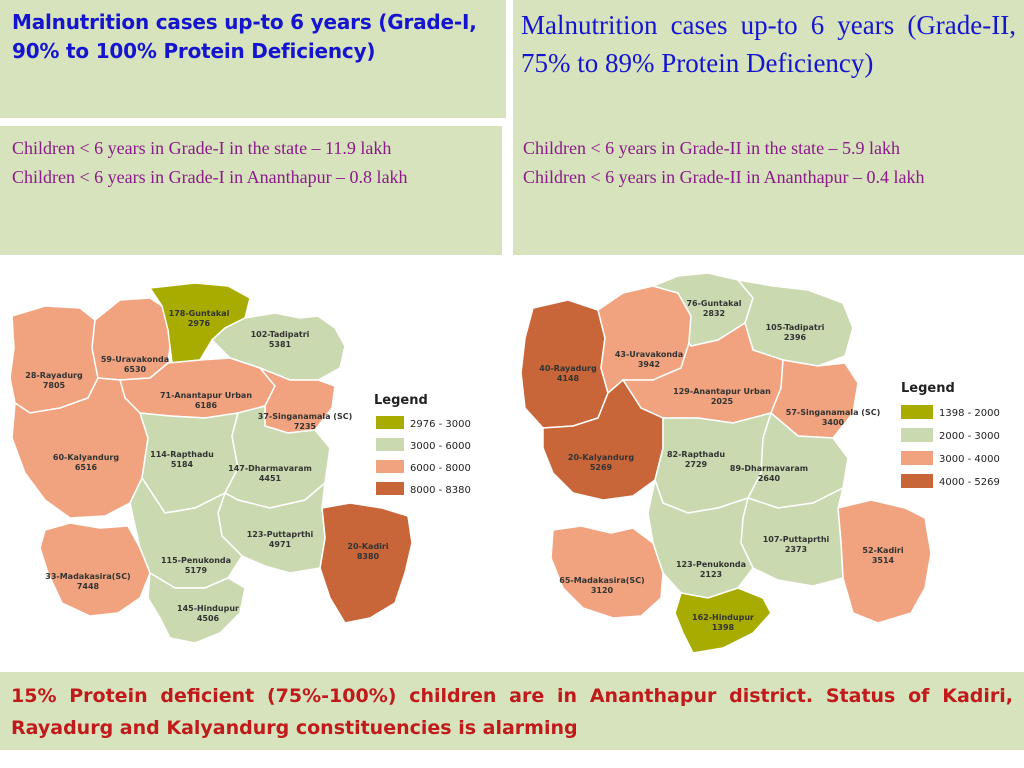 Image resolution: width=1024 pixels, height=768 pixels. I want to click on label-name: 129-Anantapur Urban, so click(722, 391).